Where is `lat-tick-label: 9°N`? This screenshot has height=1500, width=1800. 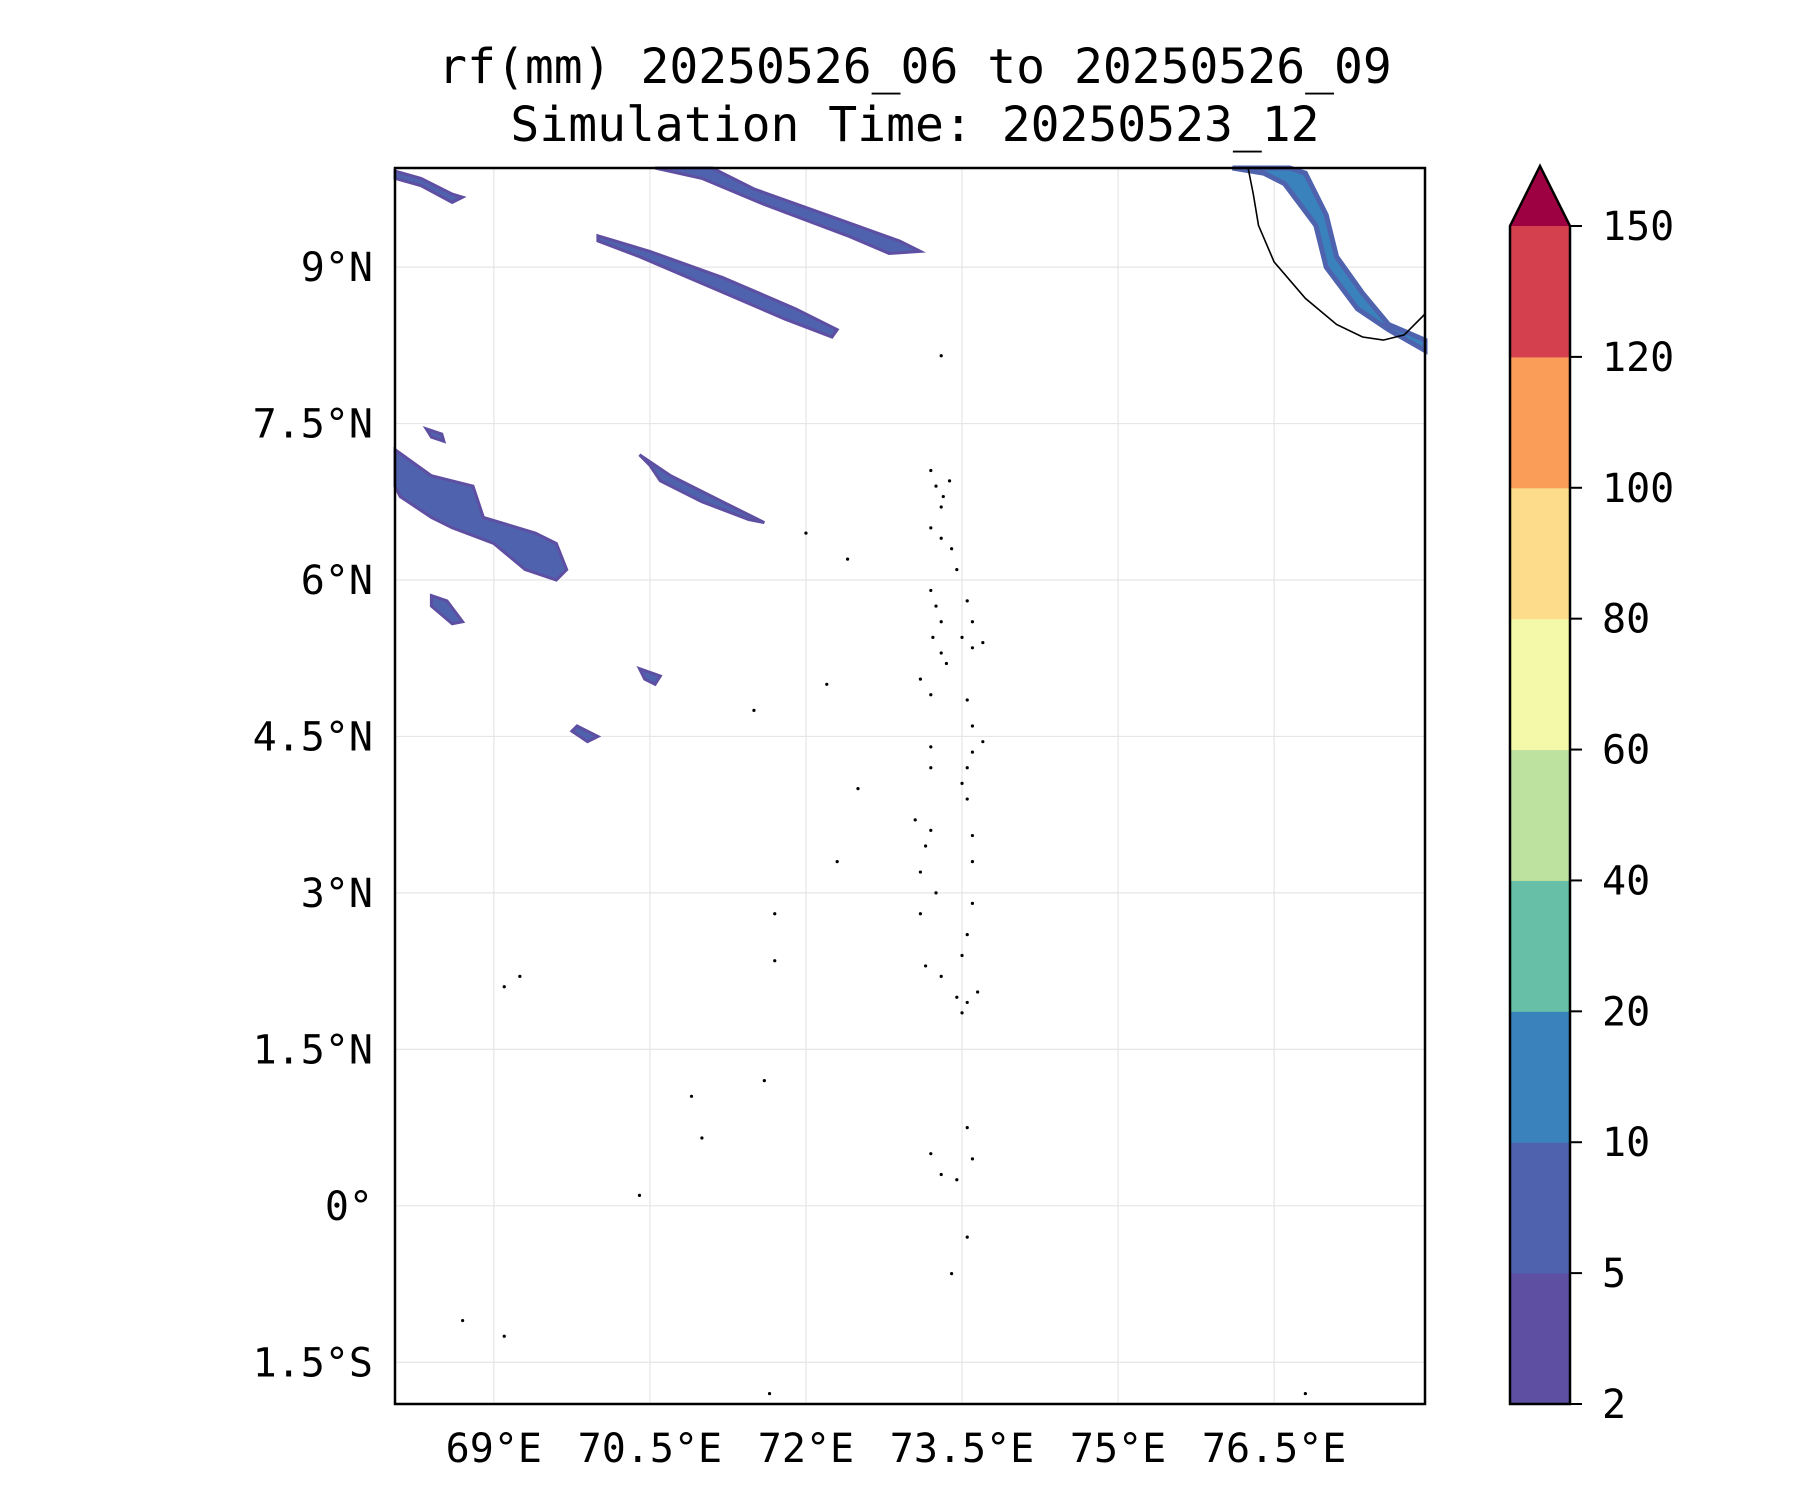 lat-tick-label: 9°N is located at coordinates (337, 268).